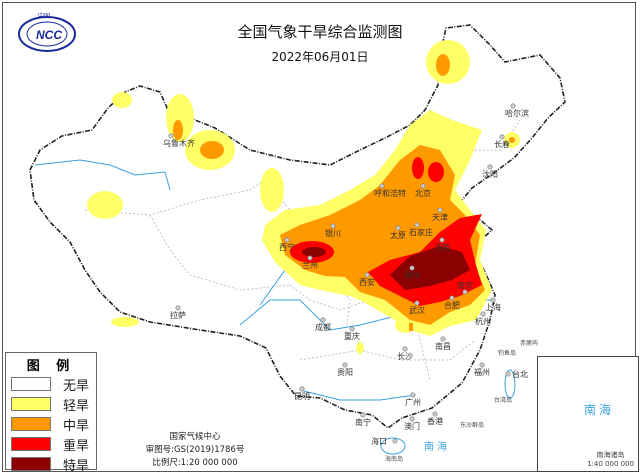 The image size is (640, 476). Describe the element at coordinates (452, 305) in the screenshot. I see `city-label: 合肥` at that location.